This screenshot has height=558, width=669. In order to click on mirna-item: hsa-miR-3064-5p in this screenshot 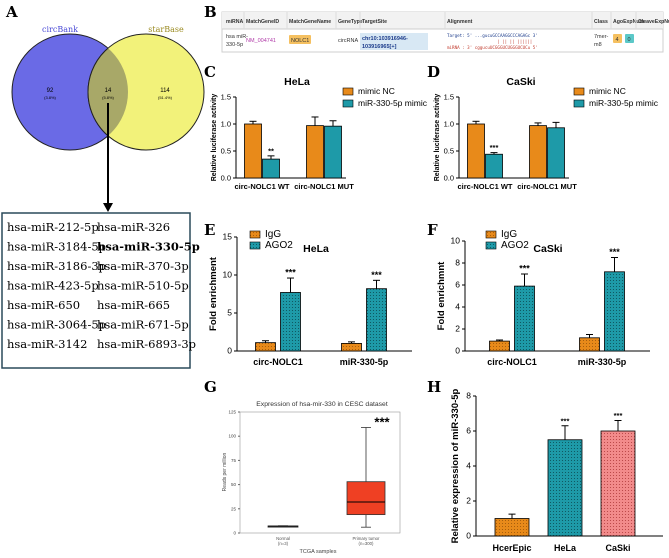, I will do `click(56, 325)`.